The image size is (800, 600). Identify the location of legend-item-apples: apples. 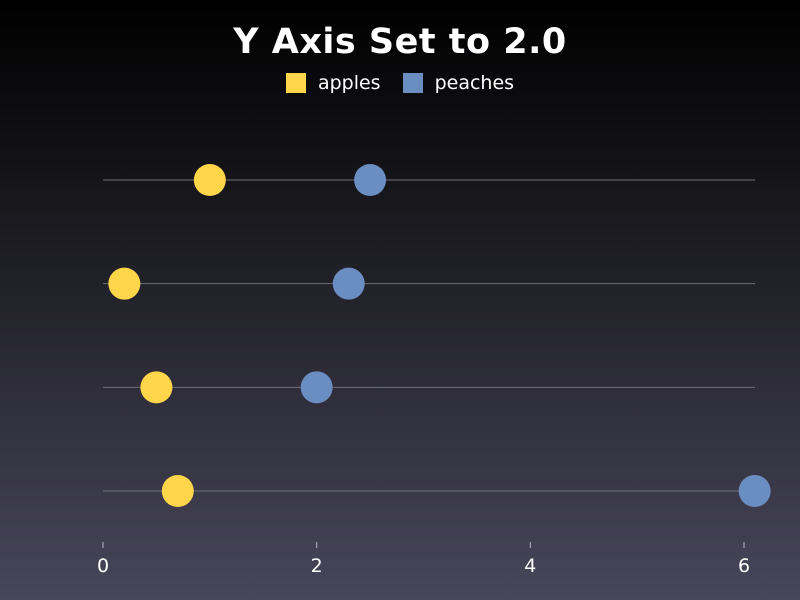
(333, 83).